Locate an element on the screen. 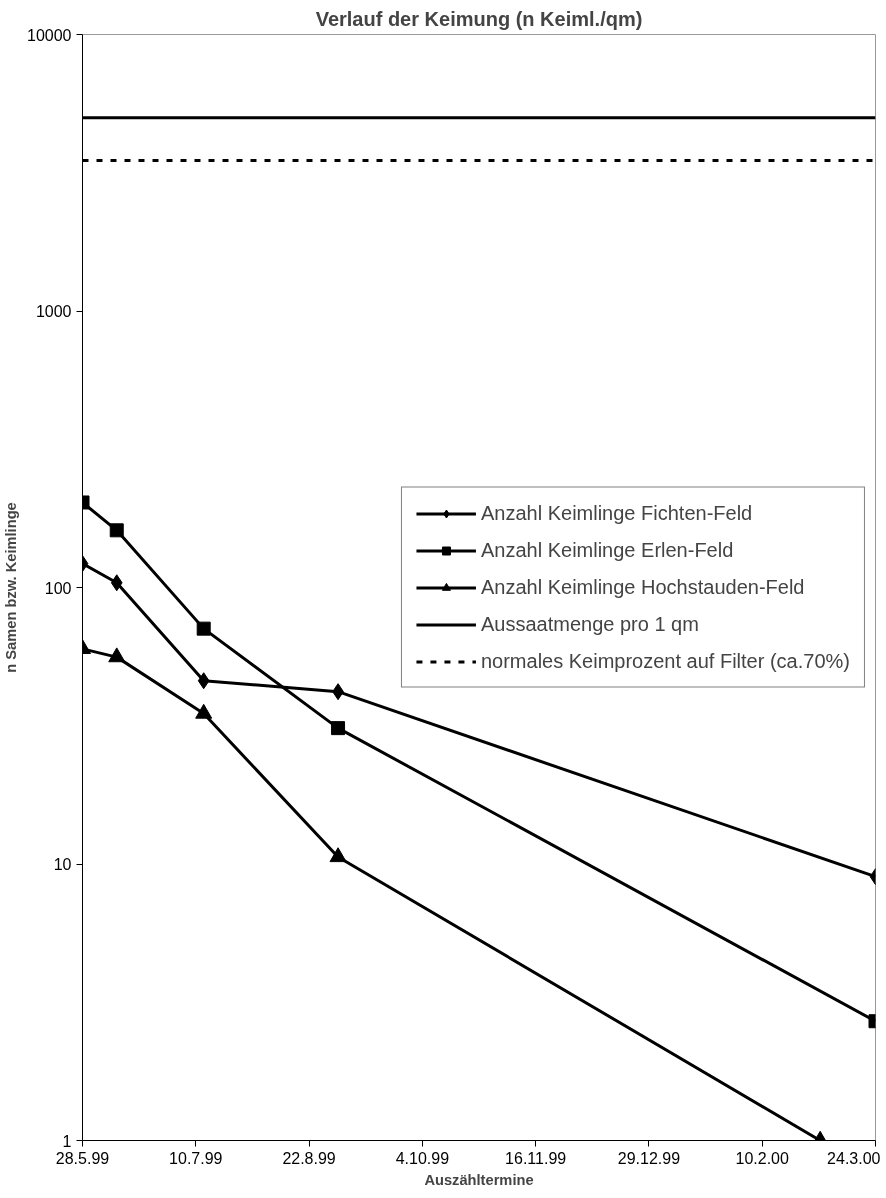  chart-title: Verlauf der Keimung (n Keiml./qm) is located at coordinates (479, 18).